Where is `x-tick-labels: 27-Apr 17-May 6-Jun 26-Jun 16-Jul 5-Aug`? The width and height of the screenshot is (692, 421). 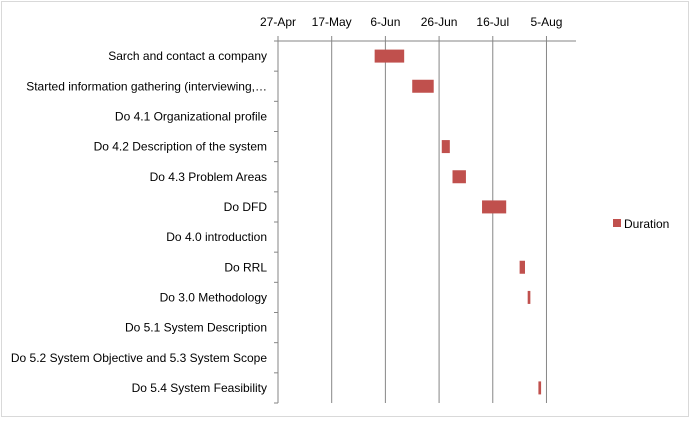 x-tick-labels: 27-Apr 17-May 6-Jun 26-Jun 16-Jul 5-Aug is located at coordinates (411, 22).